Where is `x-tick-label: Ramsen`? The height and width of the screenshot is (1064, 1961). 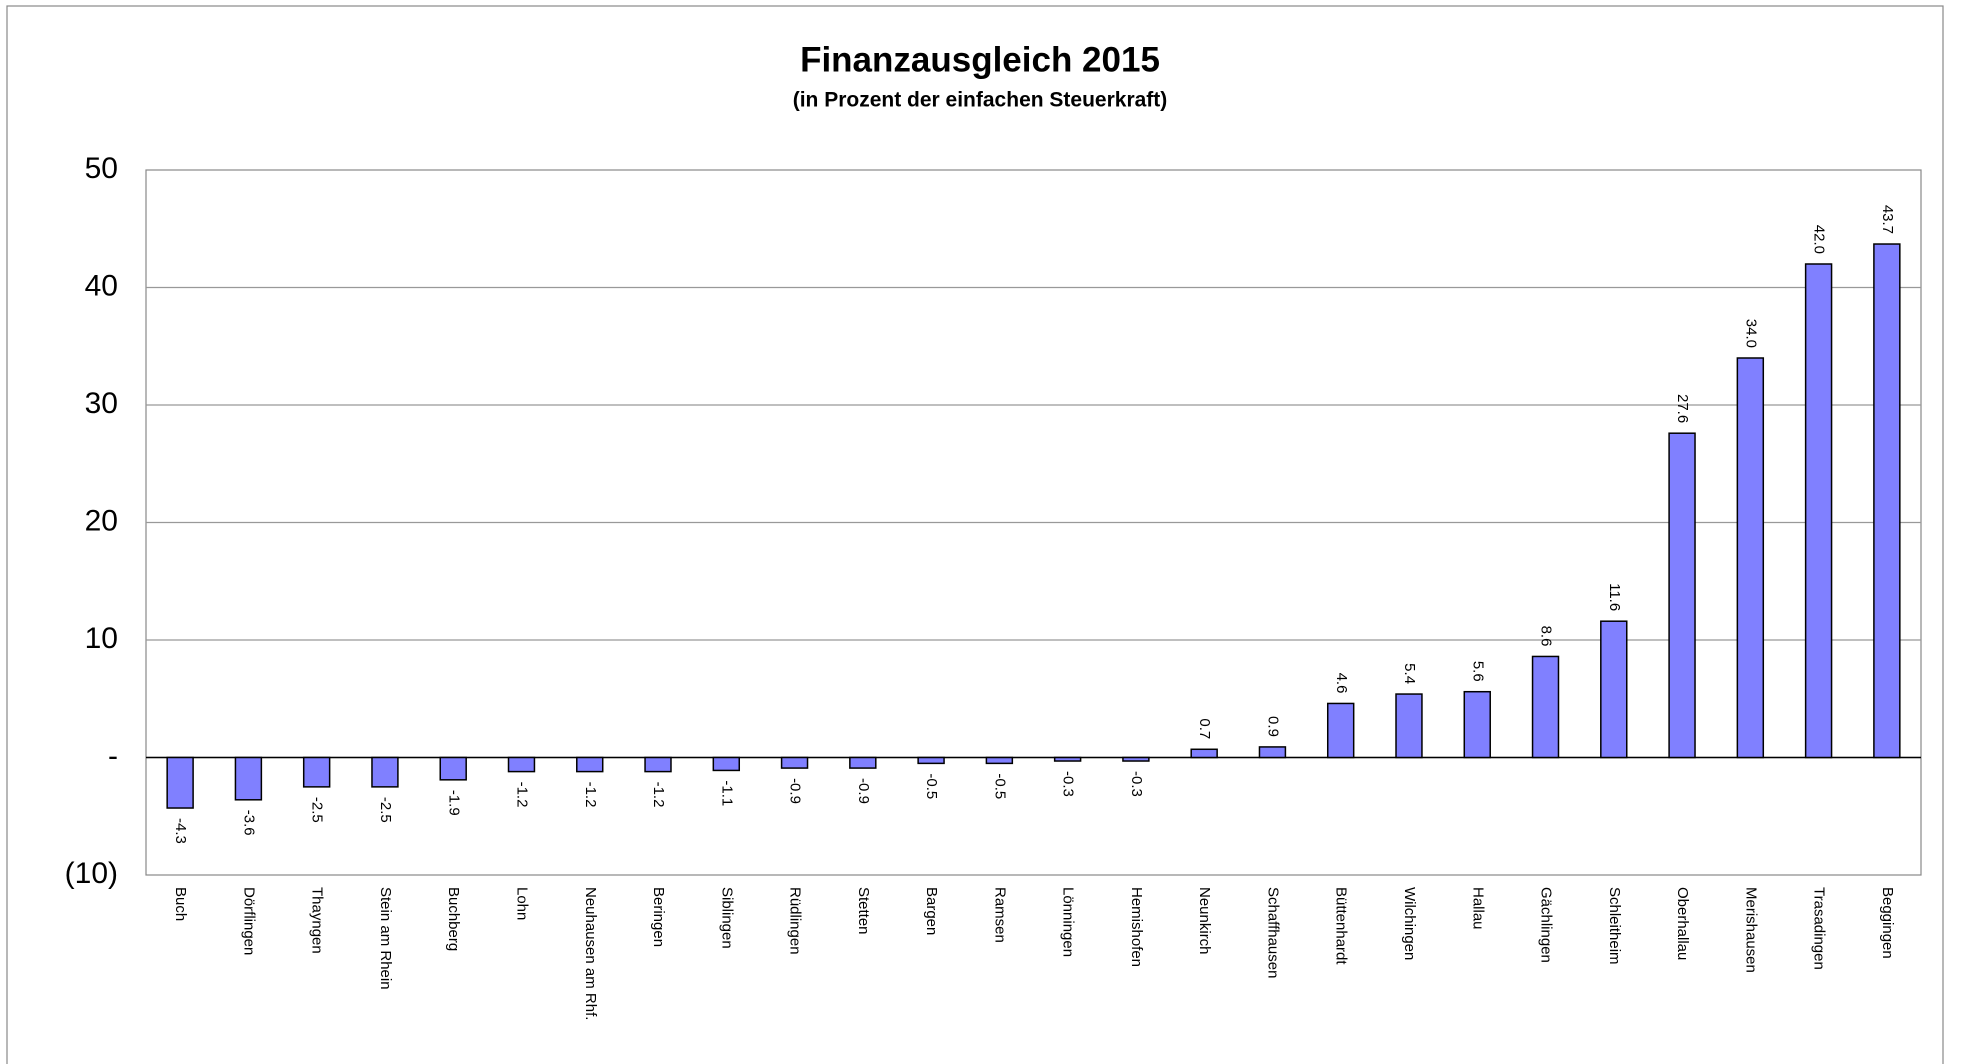 x-tick-label: Ramsen is located at coordinates (999, 915).